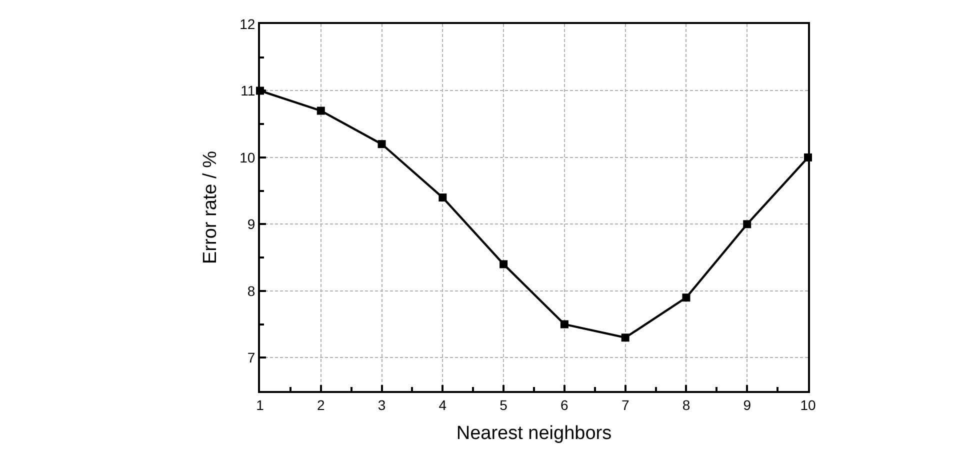 This screenshot has height=464, width=966. What do you see at coordinates (382, 404) in the screenshot?
I see `x-tick-label: 3` at bounding box center [382, 404].